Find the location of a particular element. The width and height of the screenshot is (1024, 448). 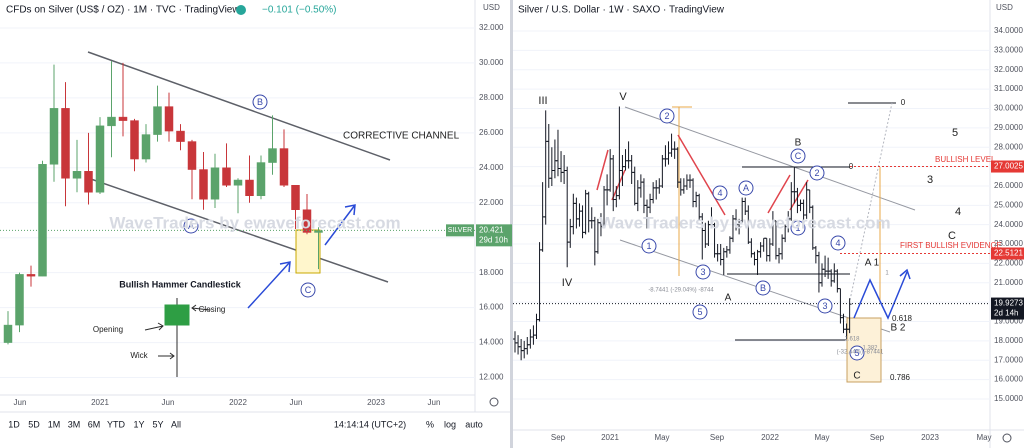

annotation: V is located at coordinates (623, 97).